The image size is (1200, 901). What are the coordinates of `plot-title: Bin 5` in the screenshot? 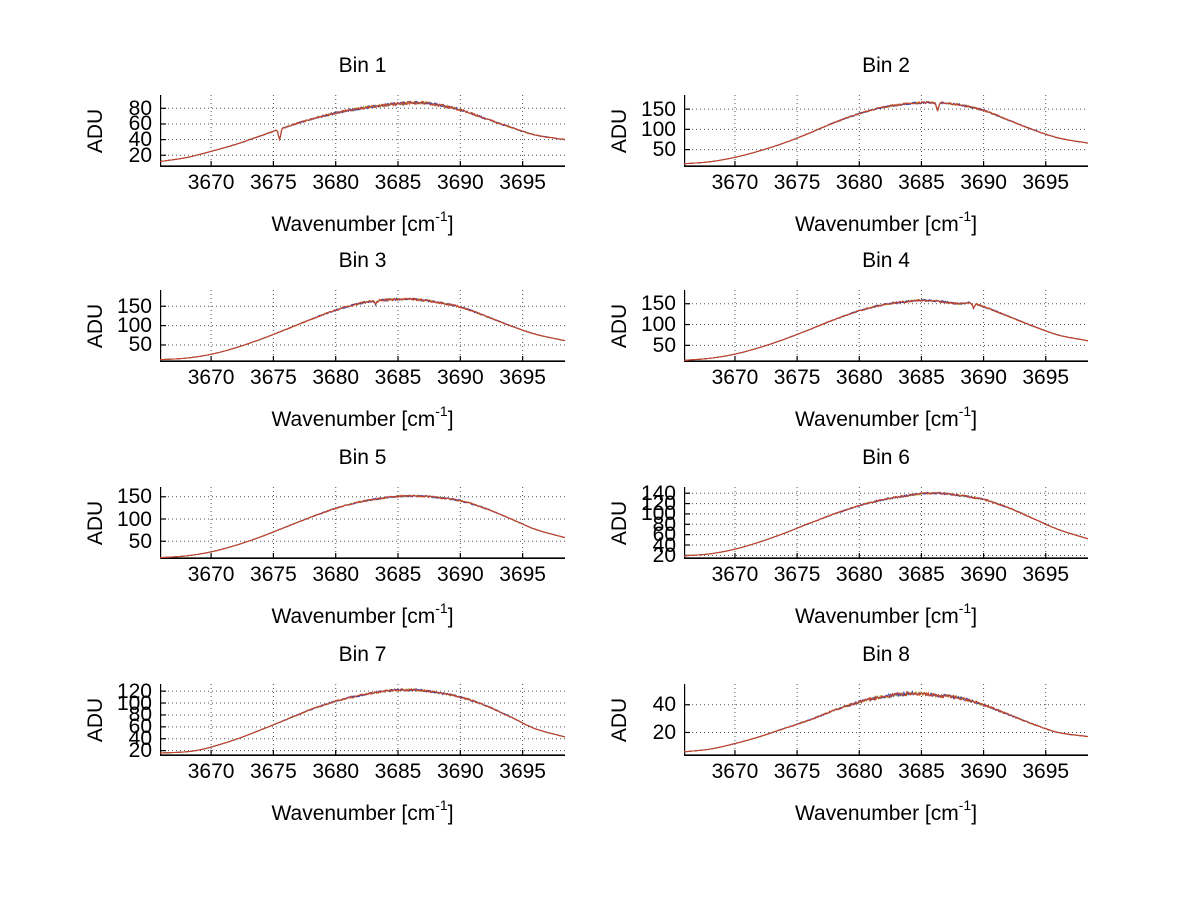 It's located at (362, 457).